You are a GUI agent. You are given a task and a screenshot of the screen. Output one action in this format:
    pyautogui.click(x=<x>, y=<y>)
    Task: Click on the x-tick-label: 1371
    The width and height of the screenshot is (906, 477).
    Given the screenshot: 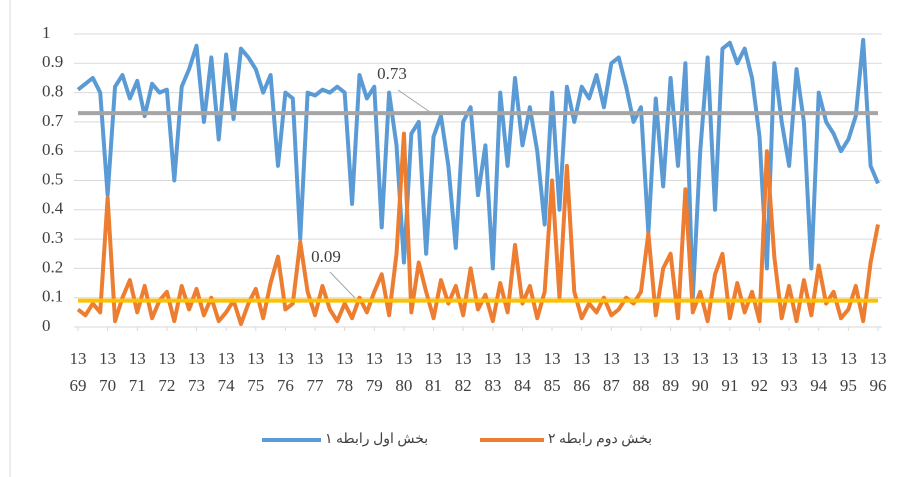 What is the action you would take?
    pyautogui.click(x=137, y=372)
    